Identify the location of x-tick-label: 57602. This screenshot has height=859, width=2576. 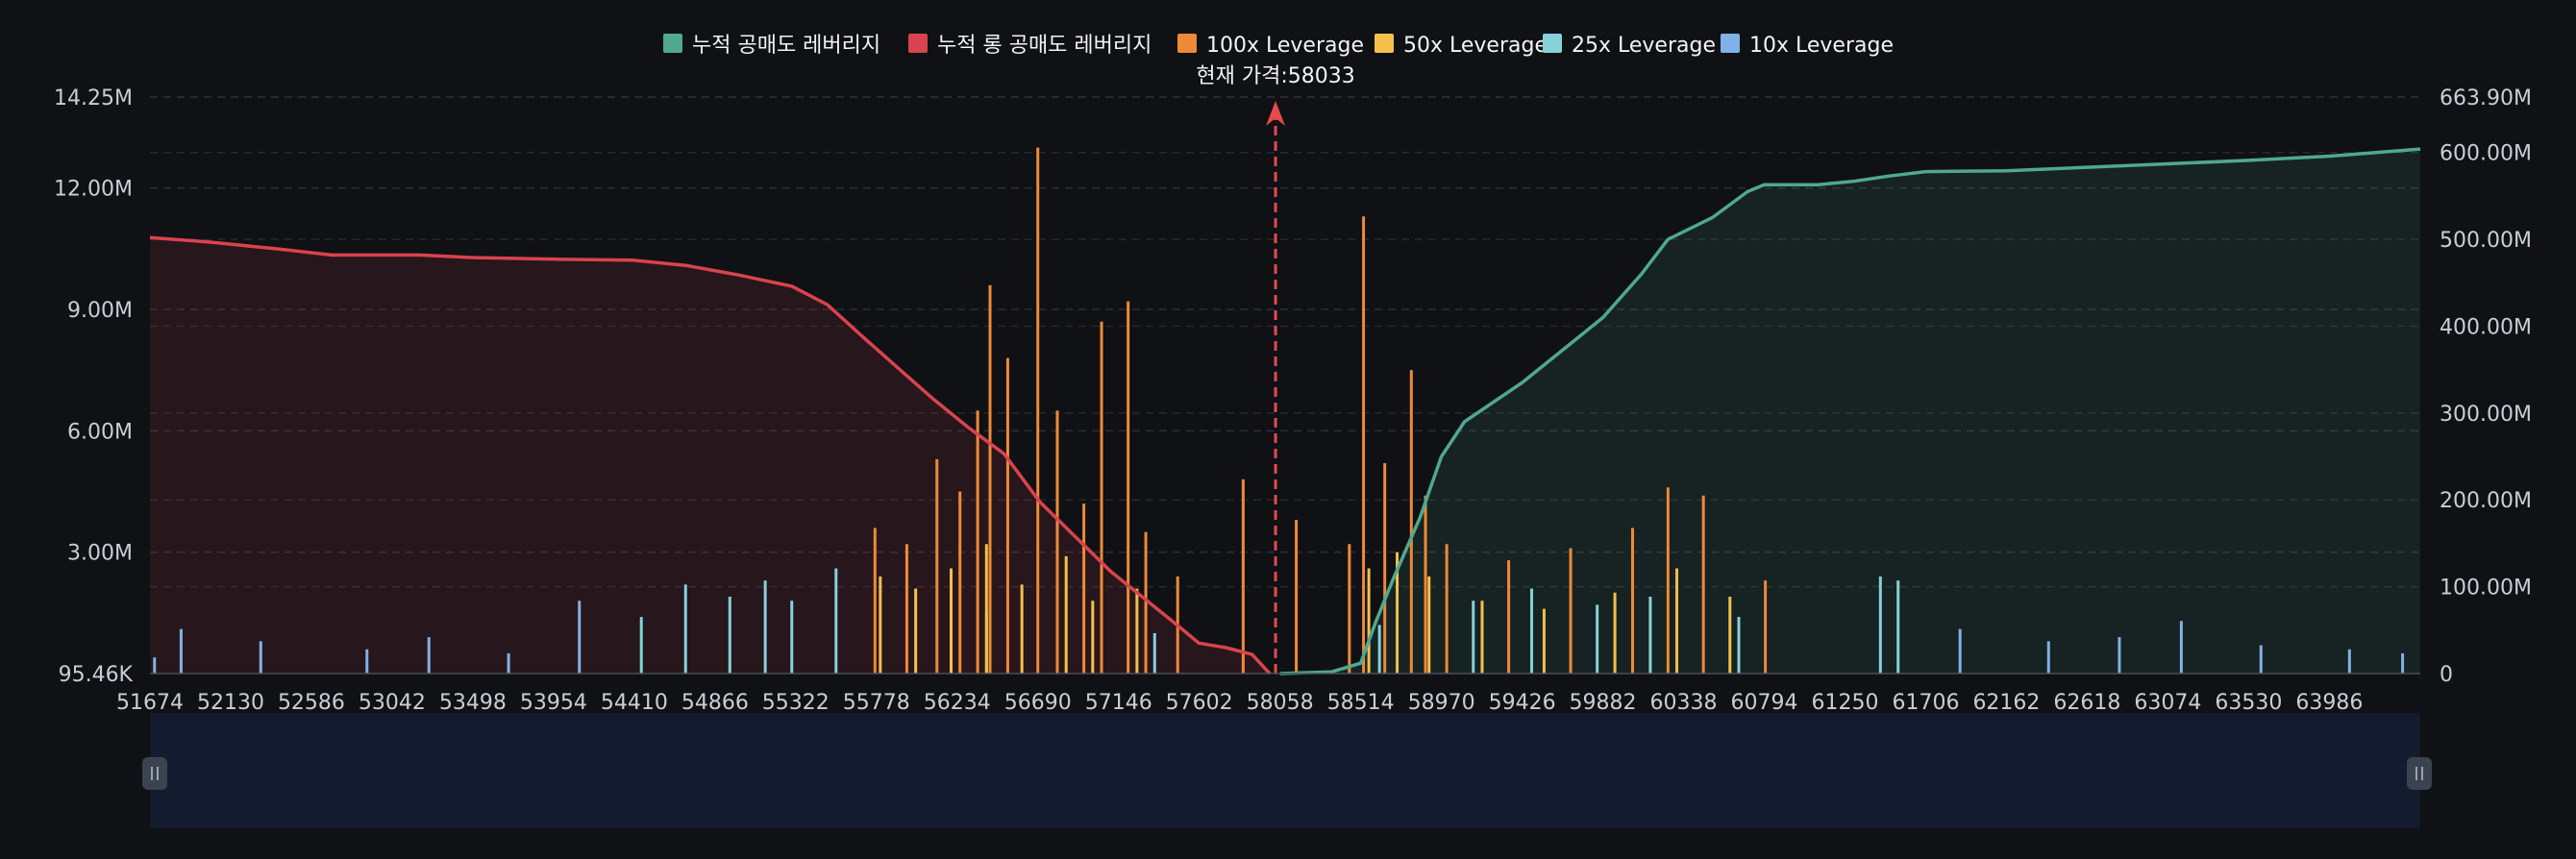
(1200, 703).